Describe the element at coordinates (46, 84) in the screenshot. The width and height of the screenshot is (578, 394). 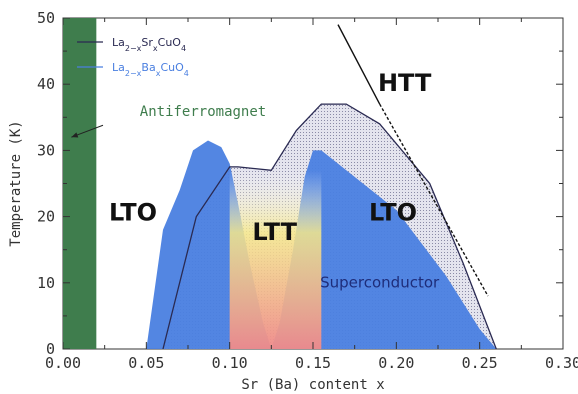
I see `y-tick-label: 40` at that location.